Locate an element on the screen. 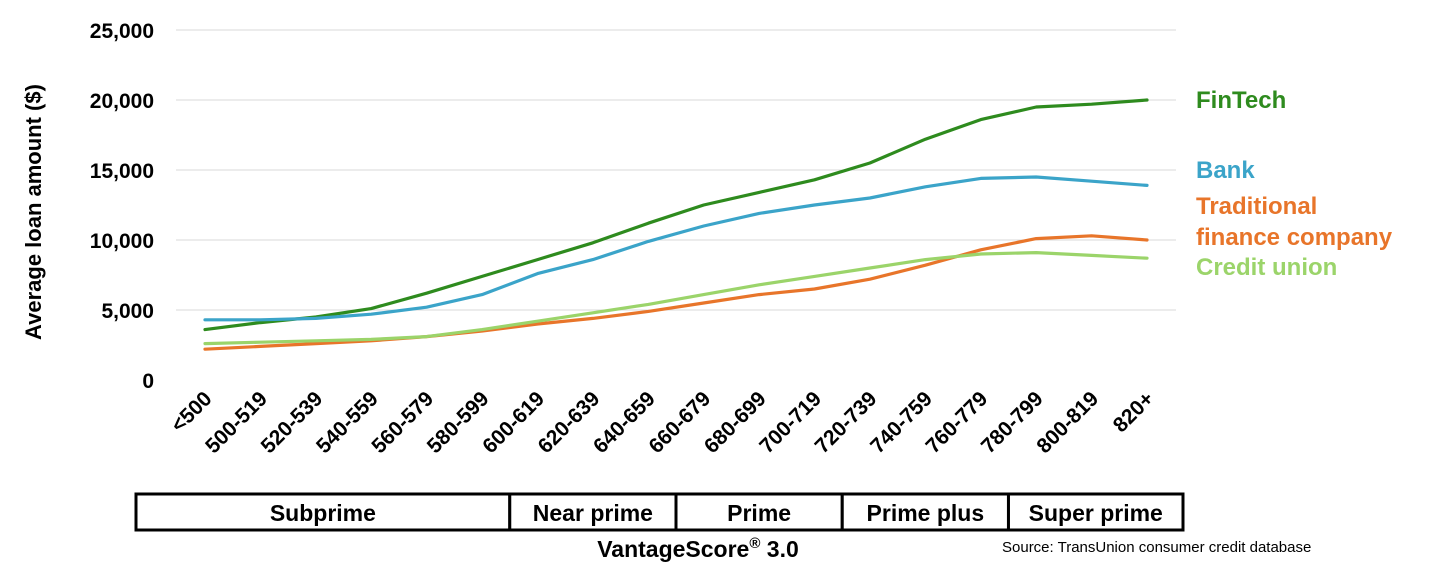  legend-label: FinTech is located at coordinates (1241, 100).